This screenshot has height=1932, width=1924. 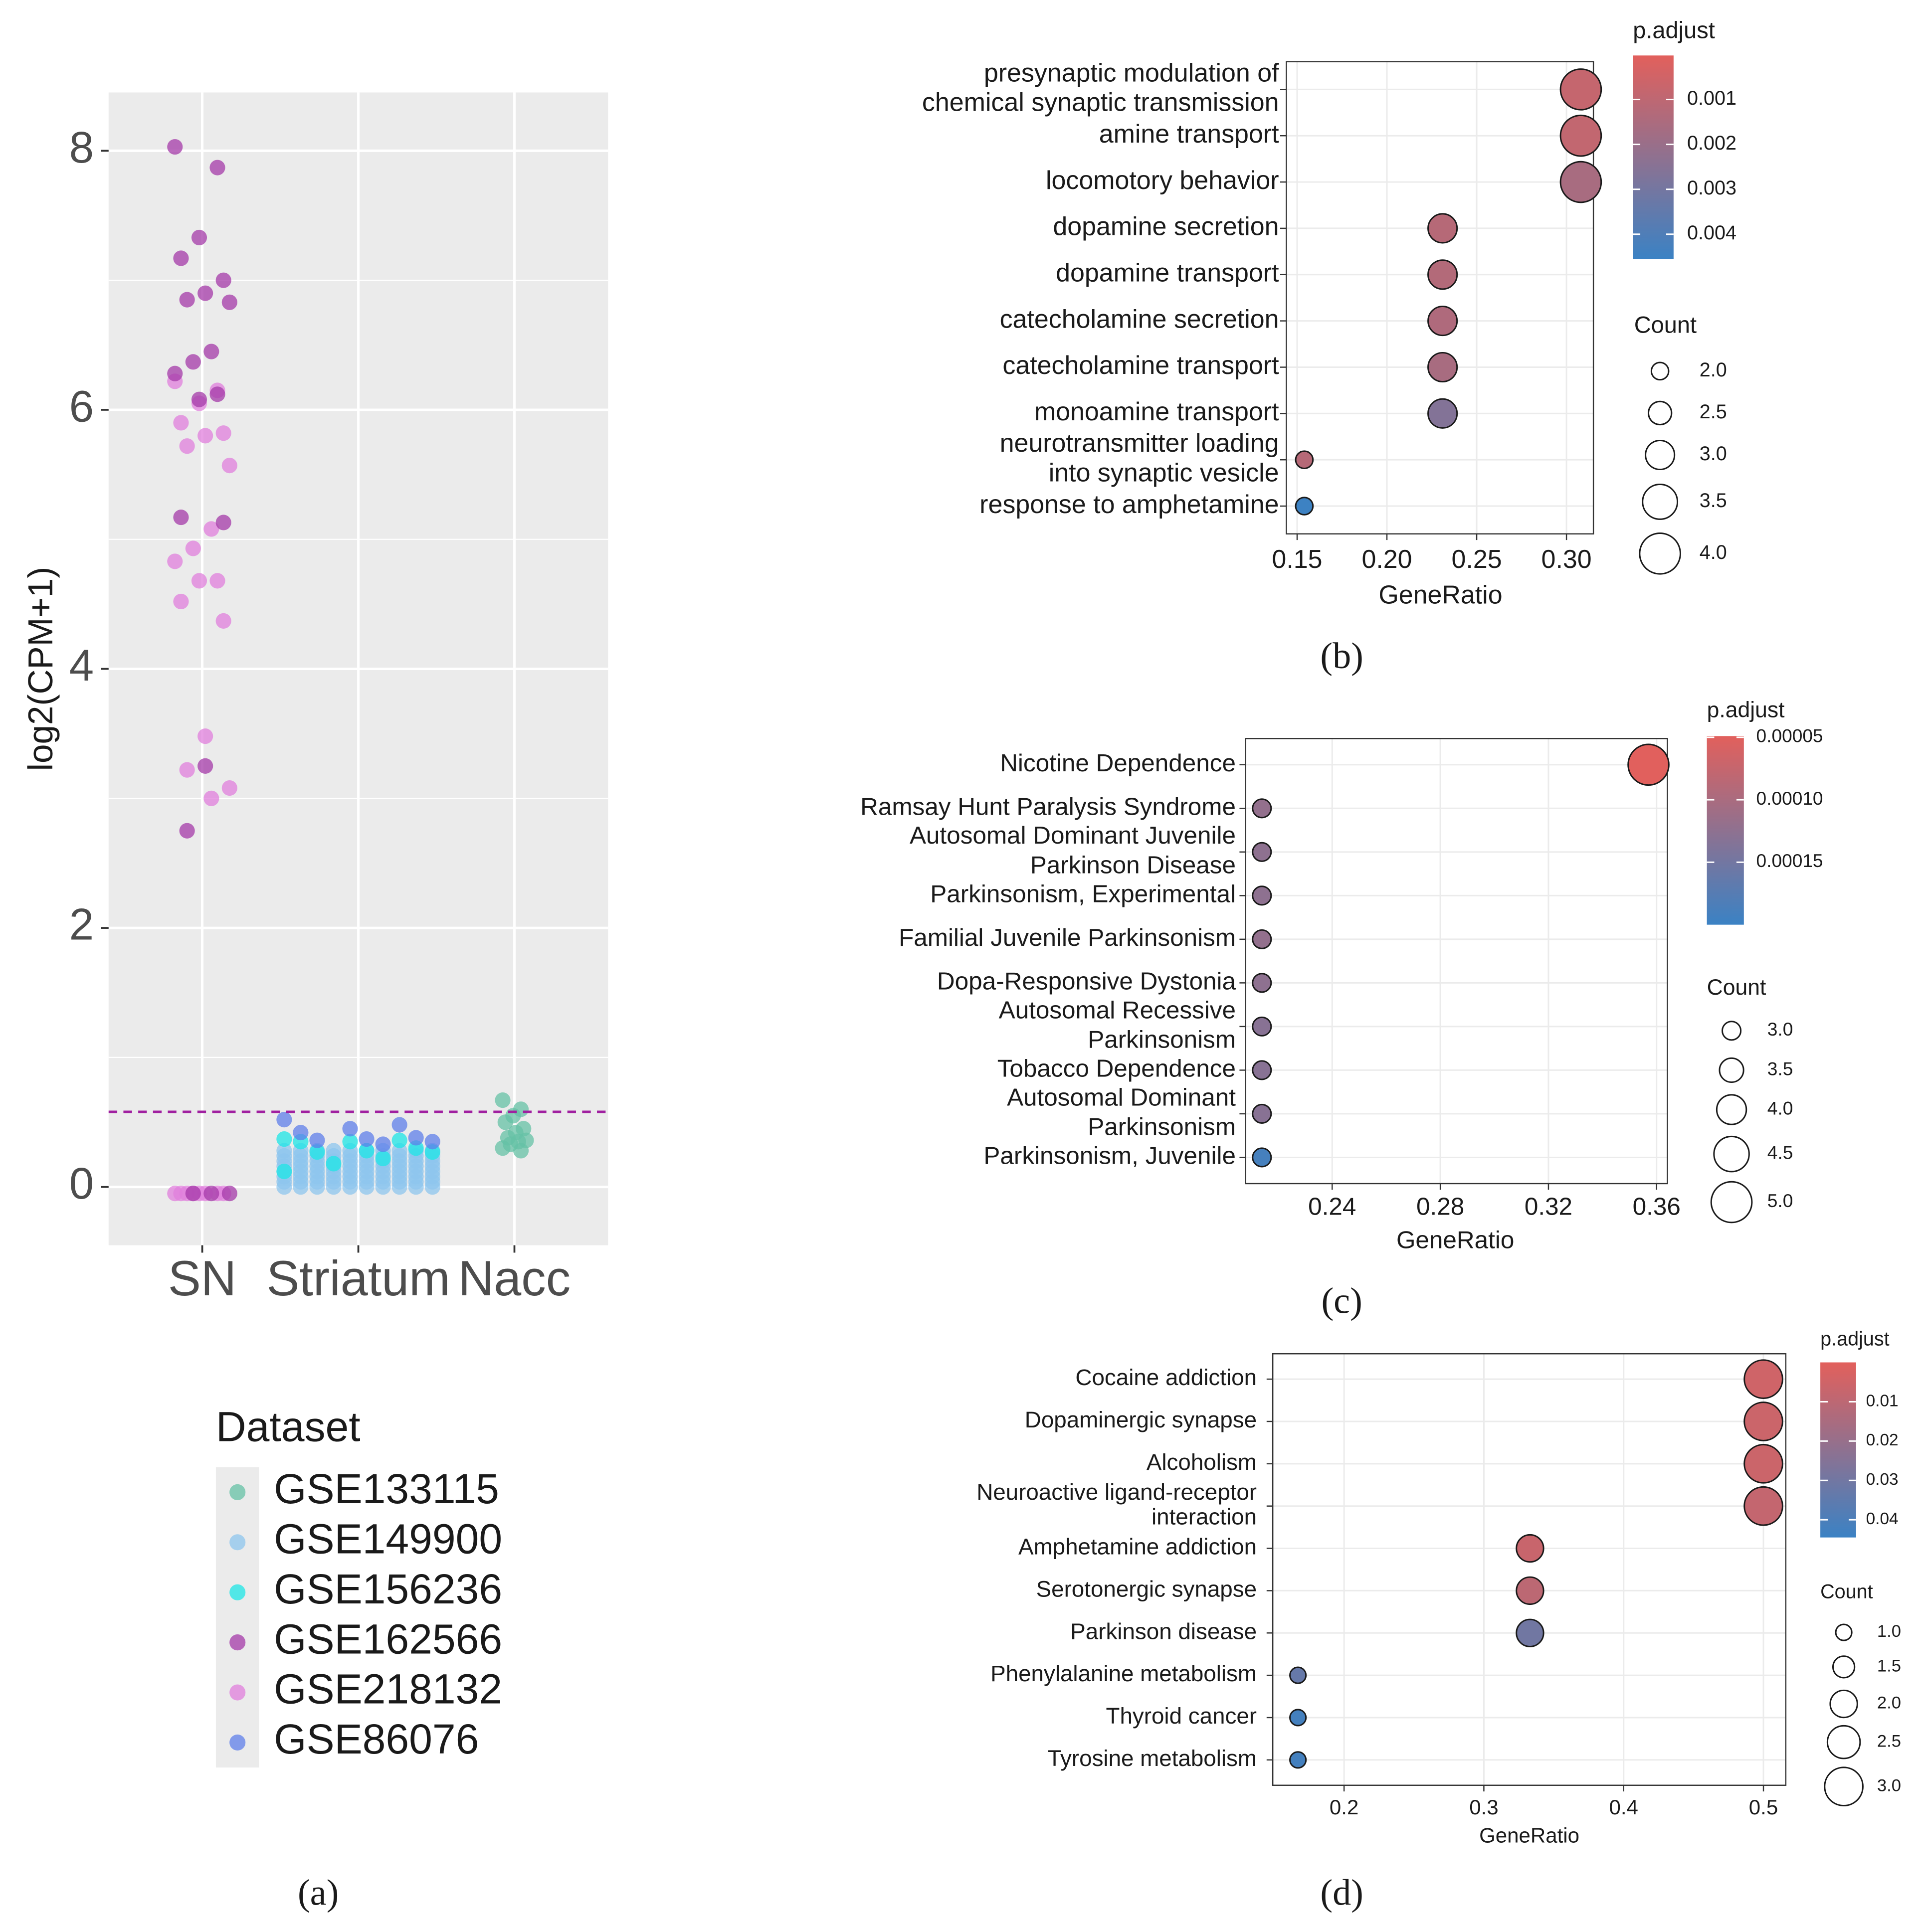 What do you see at coordinates (1117, 1010) in the screenshot?
I see `y-tick-label: Autosomal Recessive` at bounding box center [1117, 1010].